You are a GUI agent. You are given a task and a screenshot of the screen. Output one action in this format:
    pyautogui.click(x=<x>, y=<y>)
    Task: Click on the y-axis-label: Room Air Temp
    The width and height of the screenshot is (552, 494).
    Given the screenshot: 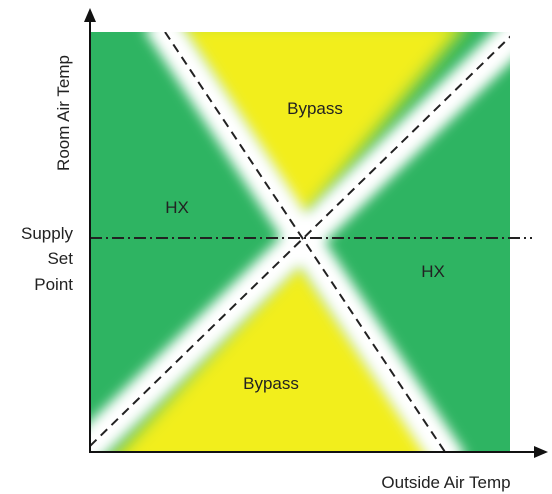 What is the action you would take?
    pyautogui.click(x=63, y=113)
    